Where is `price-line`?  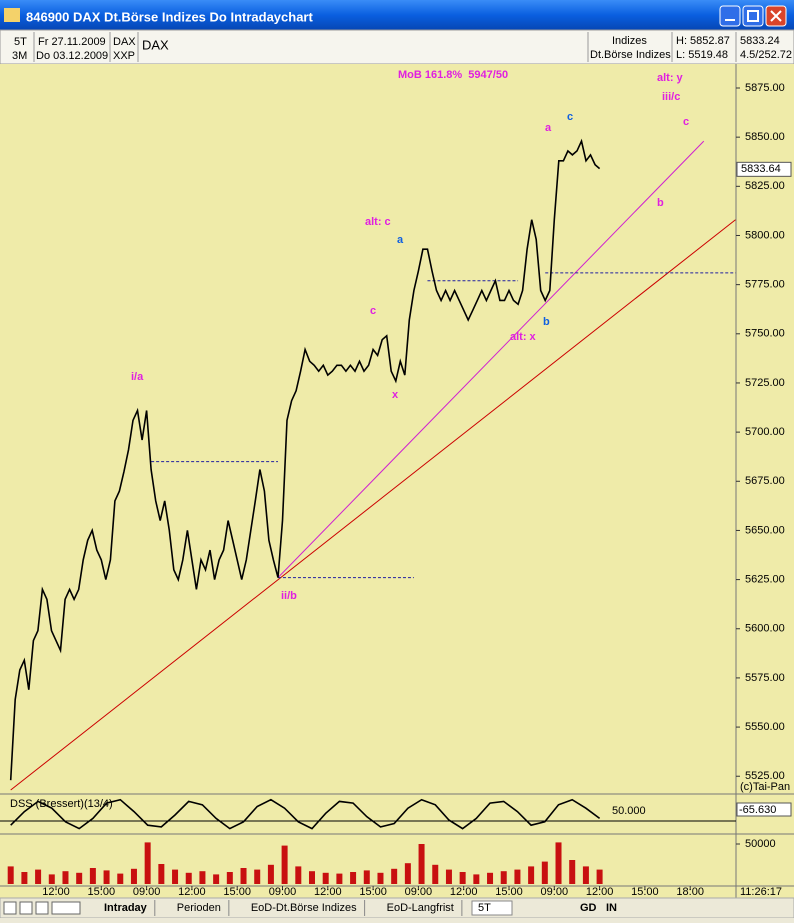 price-line is located at coordinates (305, 814).